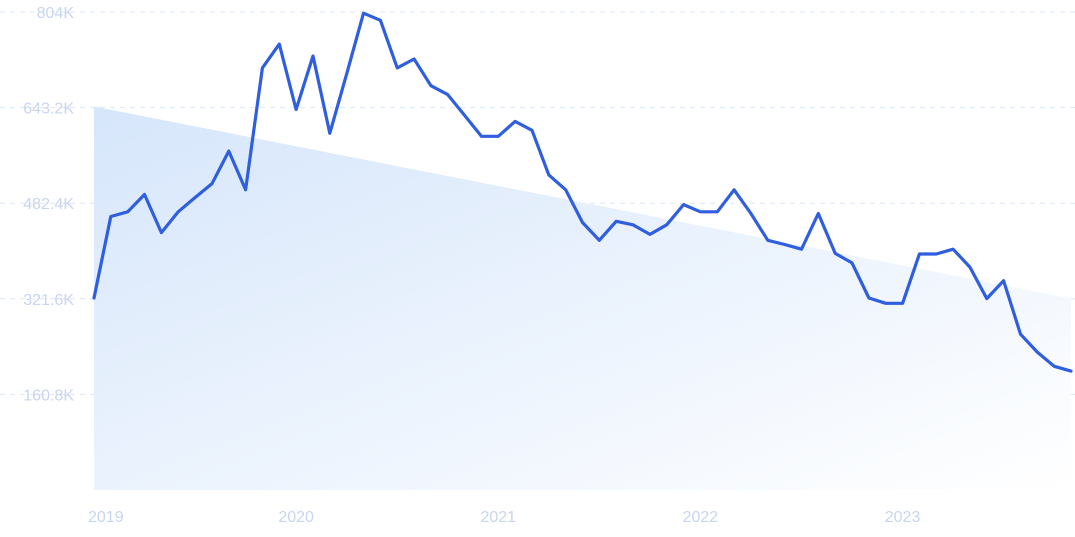 The width and height of the screenshot is (1075, 537). I want to click on x-axis-tick-labels: 2019 2020 2021 2022 2023, so click(504, 517).